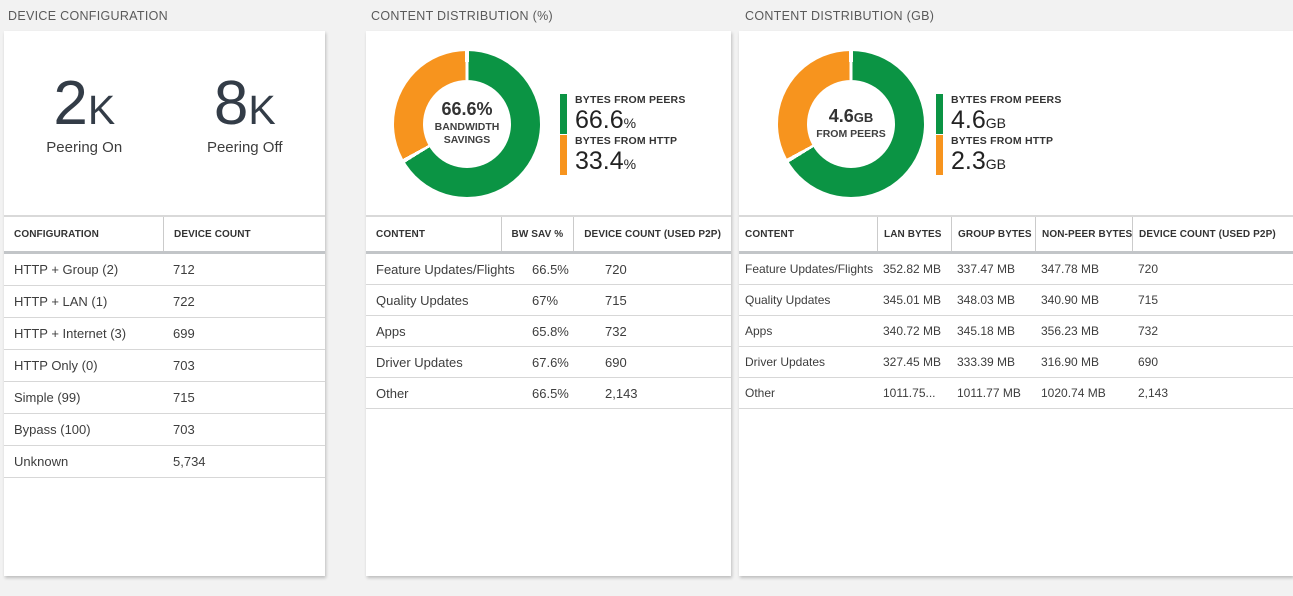 This screenshot has width=1293, height=596. Describe the element at coordinates (851, 116) in the screenshot. I see `donut-center-value: 4.6GB` at that location.